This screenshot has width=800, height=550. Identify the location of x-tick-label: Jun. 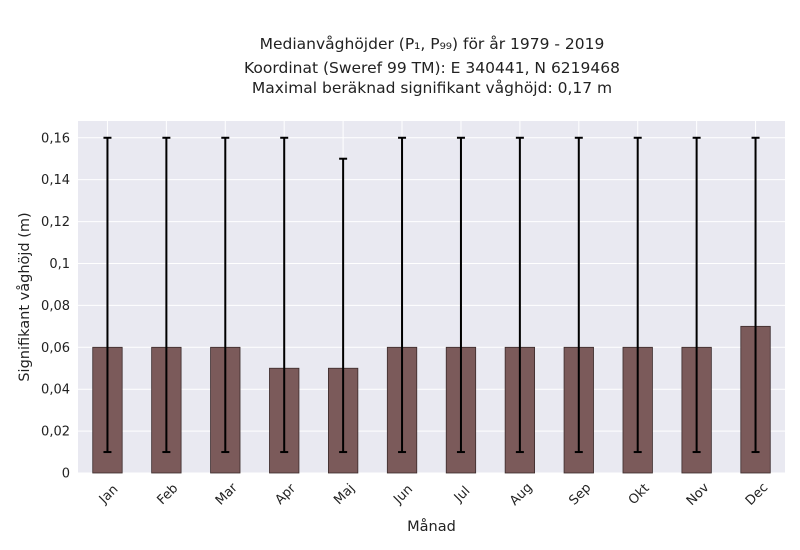
(403, 495).